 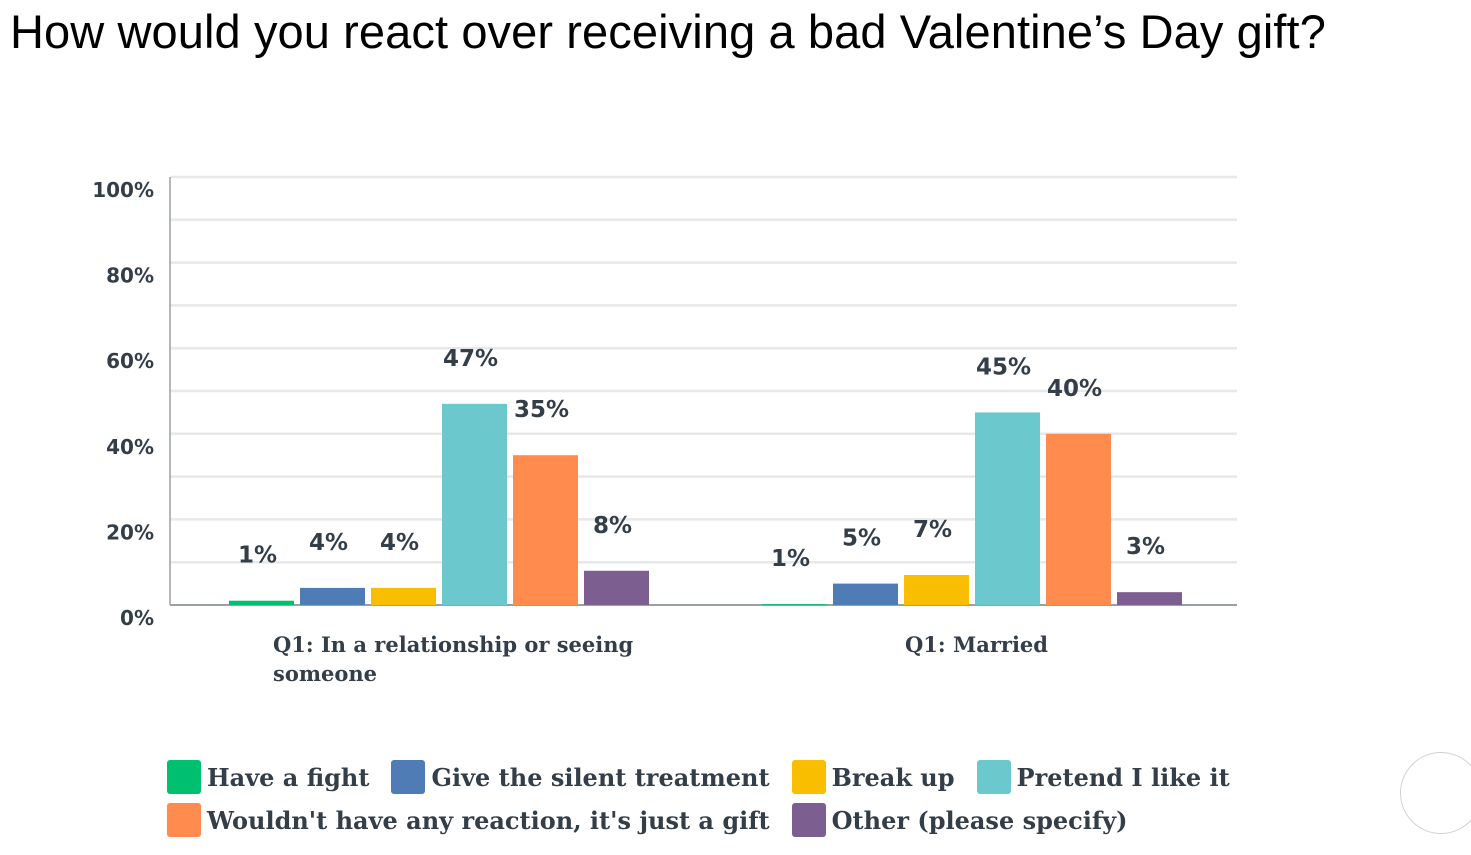 What do you see at coordinates (453, 644) in the screenshot?
I see `category-label: Q1: In a relationship or seeing` at bounding box center [453, 644].